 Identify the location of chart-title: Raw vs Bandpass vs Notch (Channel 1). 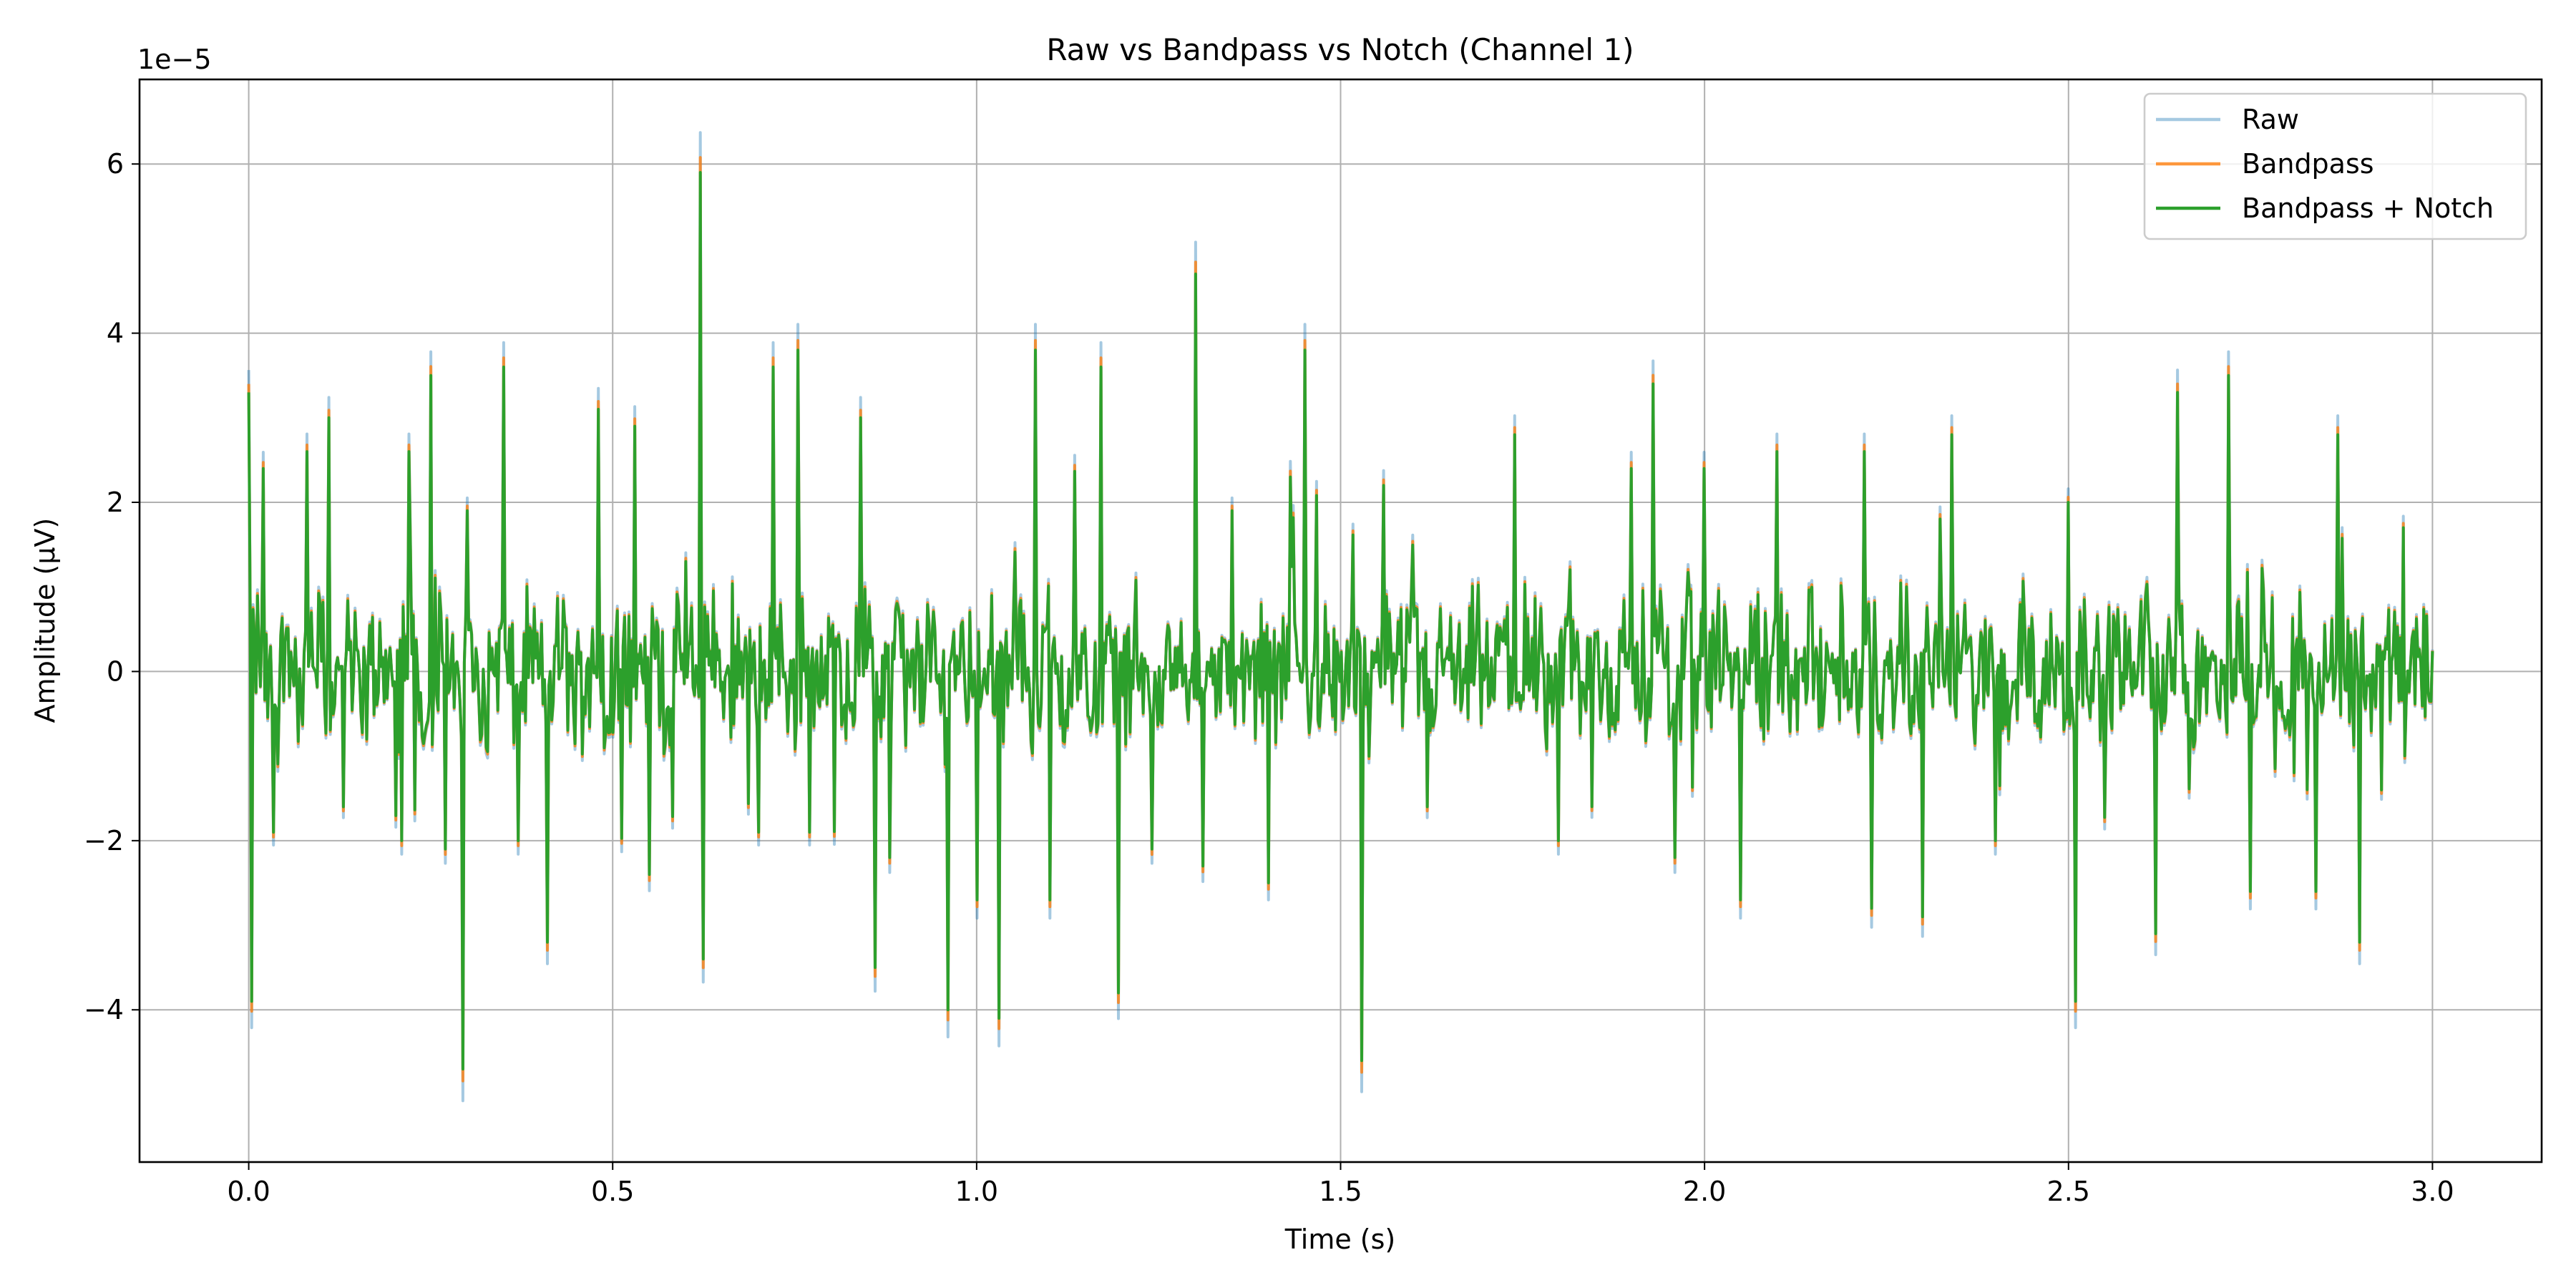
(1340, 49).